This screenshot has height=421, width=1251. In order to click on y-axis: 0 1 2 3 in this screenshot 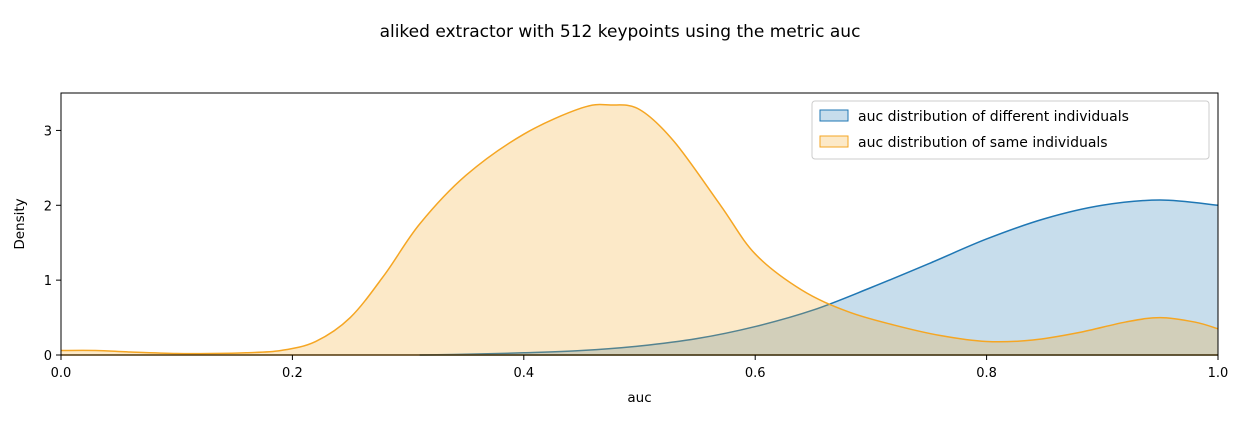, I will do `click(52, 244)`.